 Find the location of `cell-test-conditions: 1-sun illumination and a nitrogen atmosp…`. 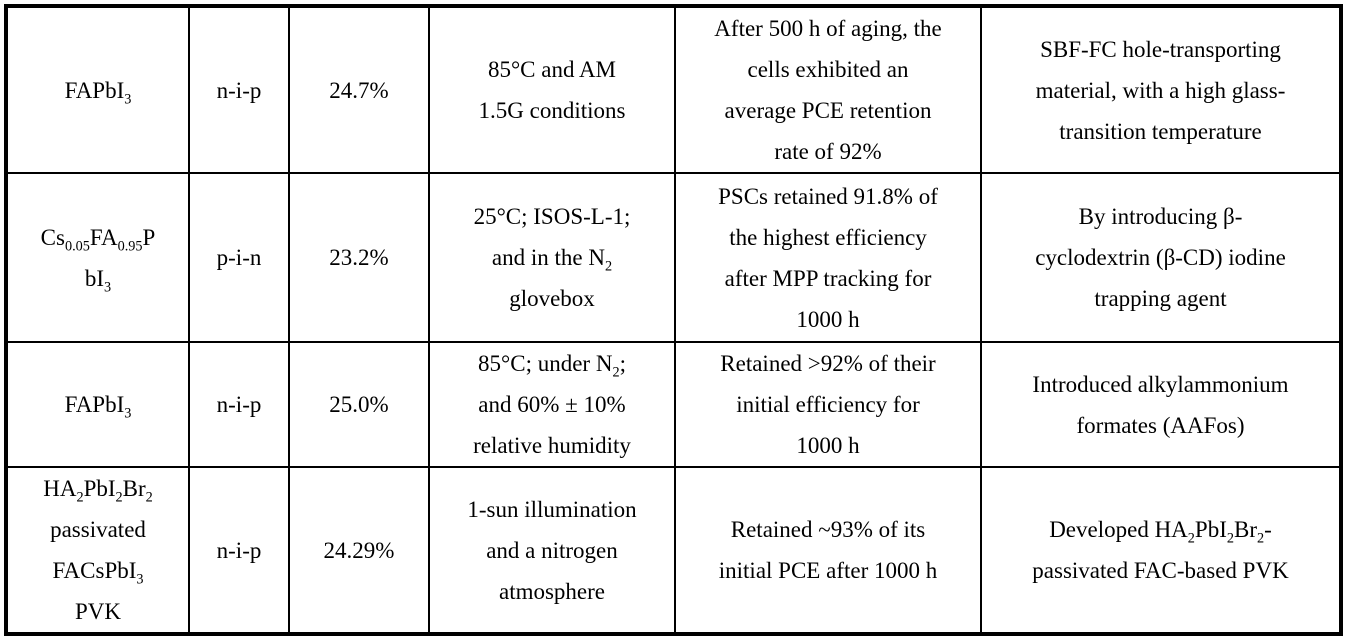

cell-test-conditions: 1-sun illumination and a nitrogen atmosp… is located at coordinates (552, 550).